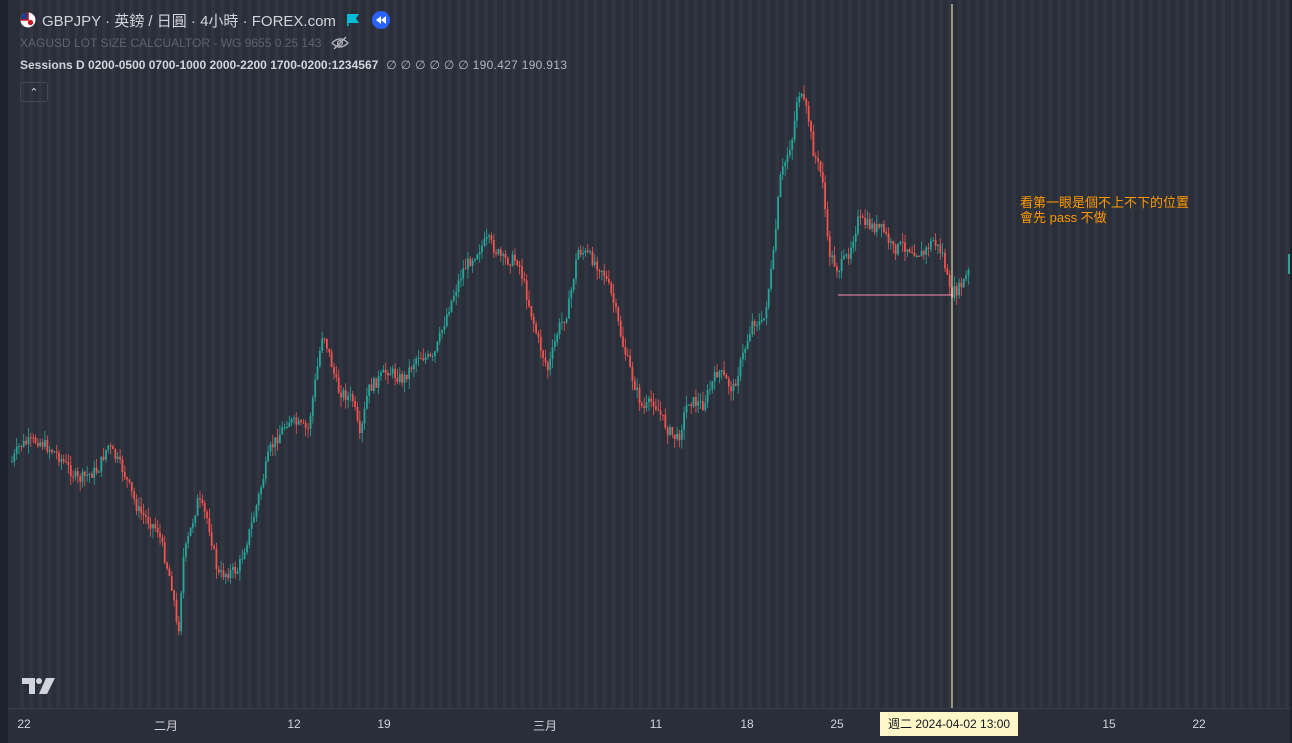 The image size is (1292, 743). What do you see at coordinates (747, 724) in the screenshot?
I see `time-axis-label: 18` at bounding box center [747, 724].